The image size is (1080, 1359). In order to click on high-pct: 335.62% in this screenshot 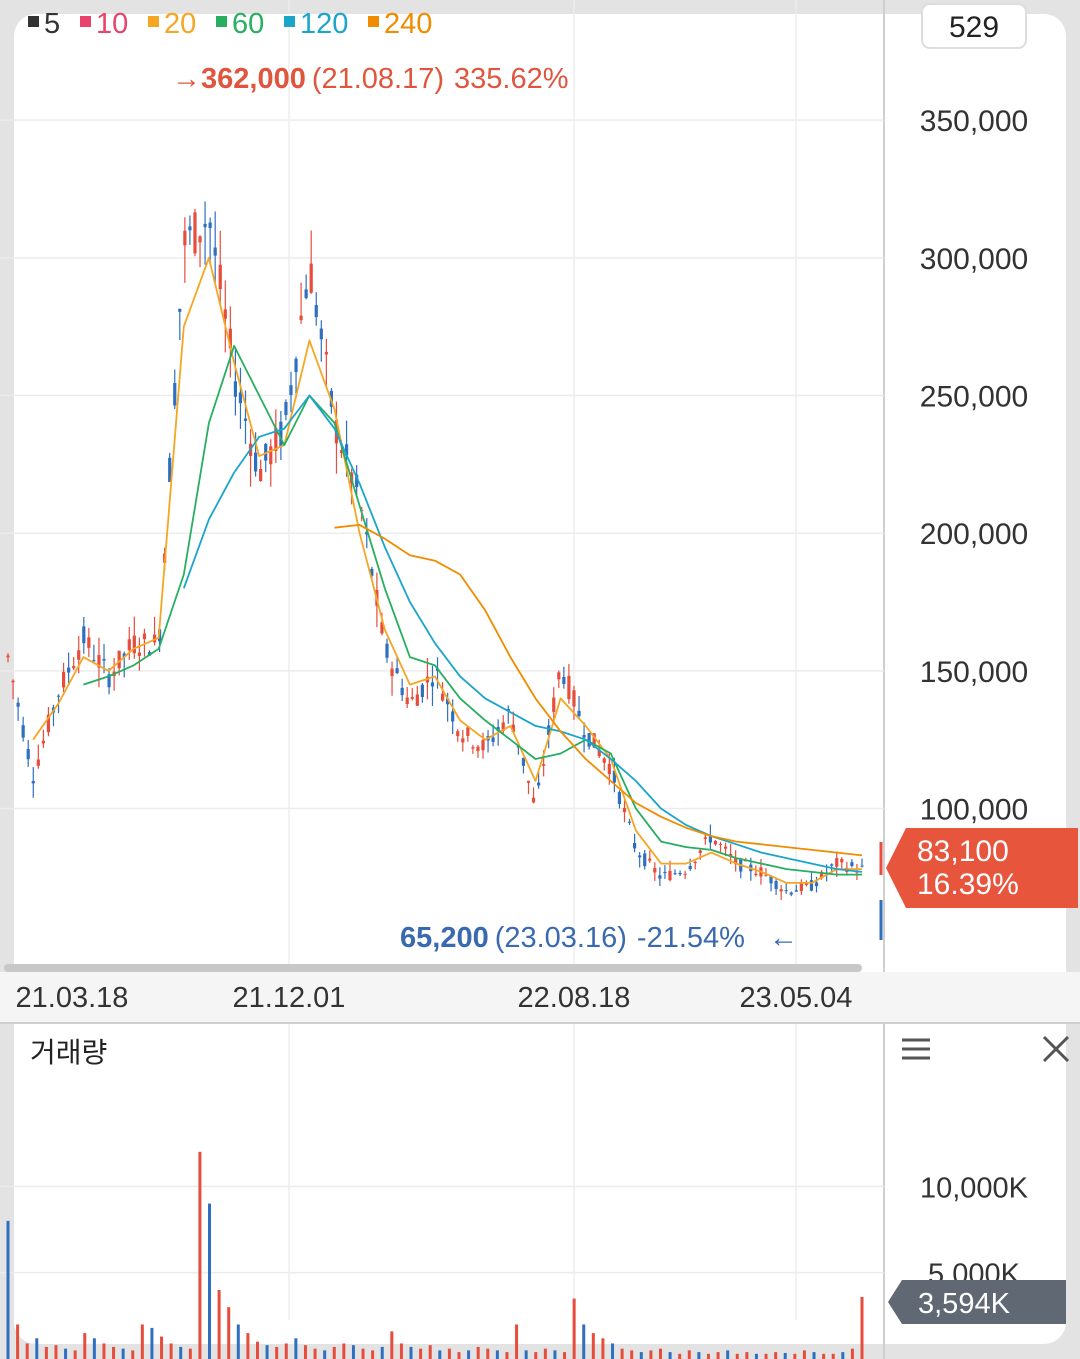, I will do `click(511, 79)`.